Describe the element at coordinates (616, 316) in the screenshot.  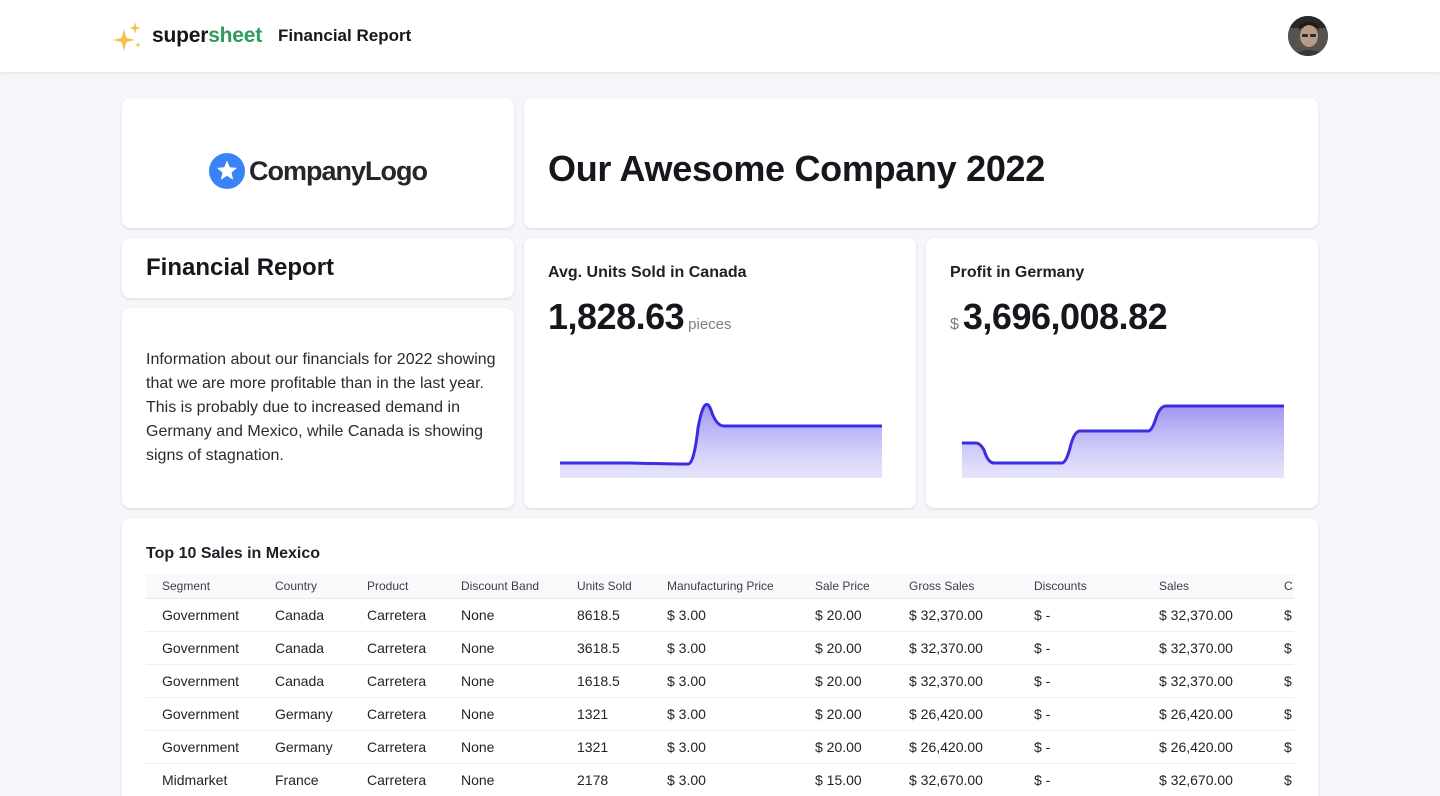
I see `kpi-number: 1,828.63` at that location.